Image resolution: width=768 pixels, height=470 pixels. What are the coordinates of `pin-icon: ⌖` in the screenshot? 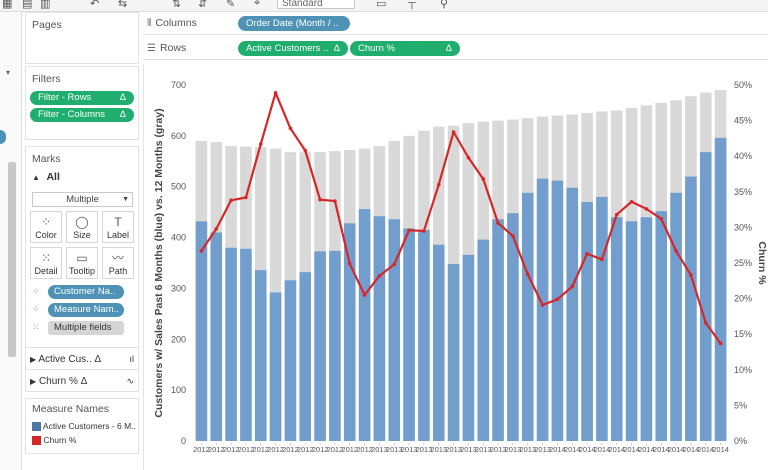 It's located at (257, 4).